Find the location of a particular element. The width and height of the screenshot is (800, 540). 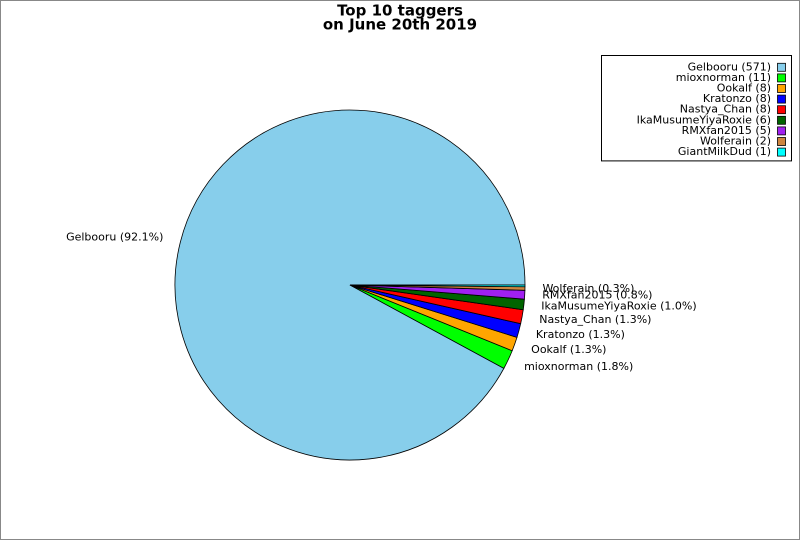

legend-label: Wolferain (2) is located at coordinates (735, 141).